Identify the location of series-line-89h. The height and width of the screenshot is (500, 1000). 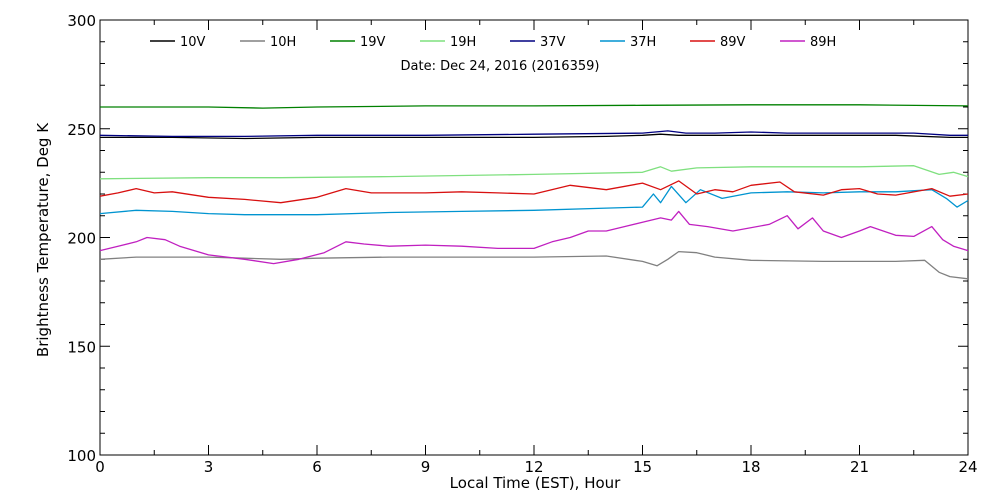
(534, 237).